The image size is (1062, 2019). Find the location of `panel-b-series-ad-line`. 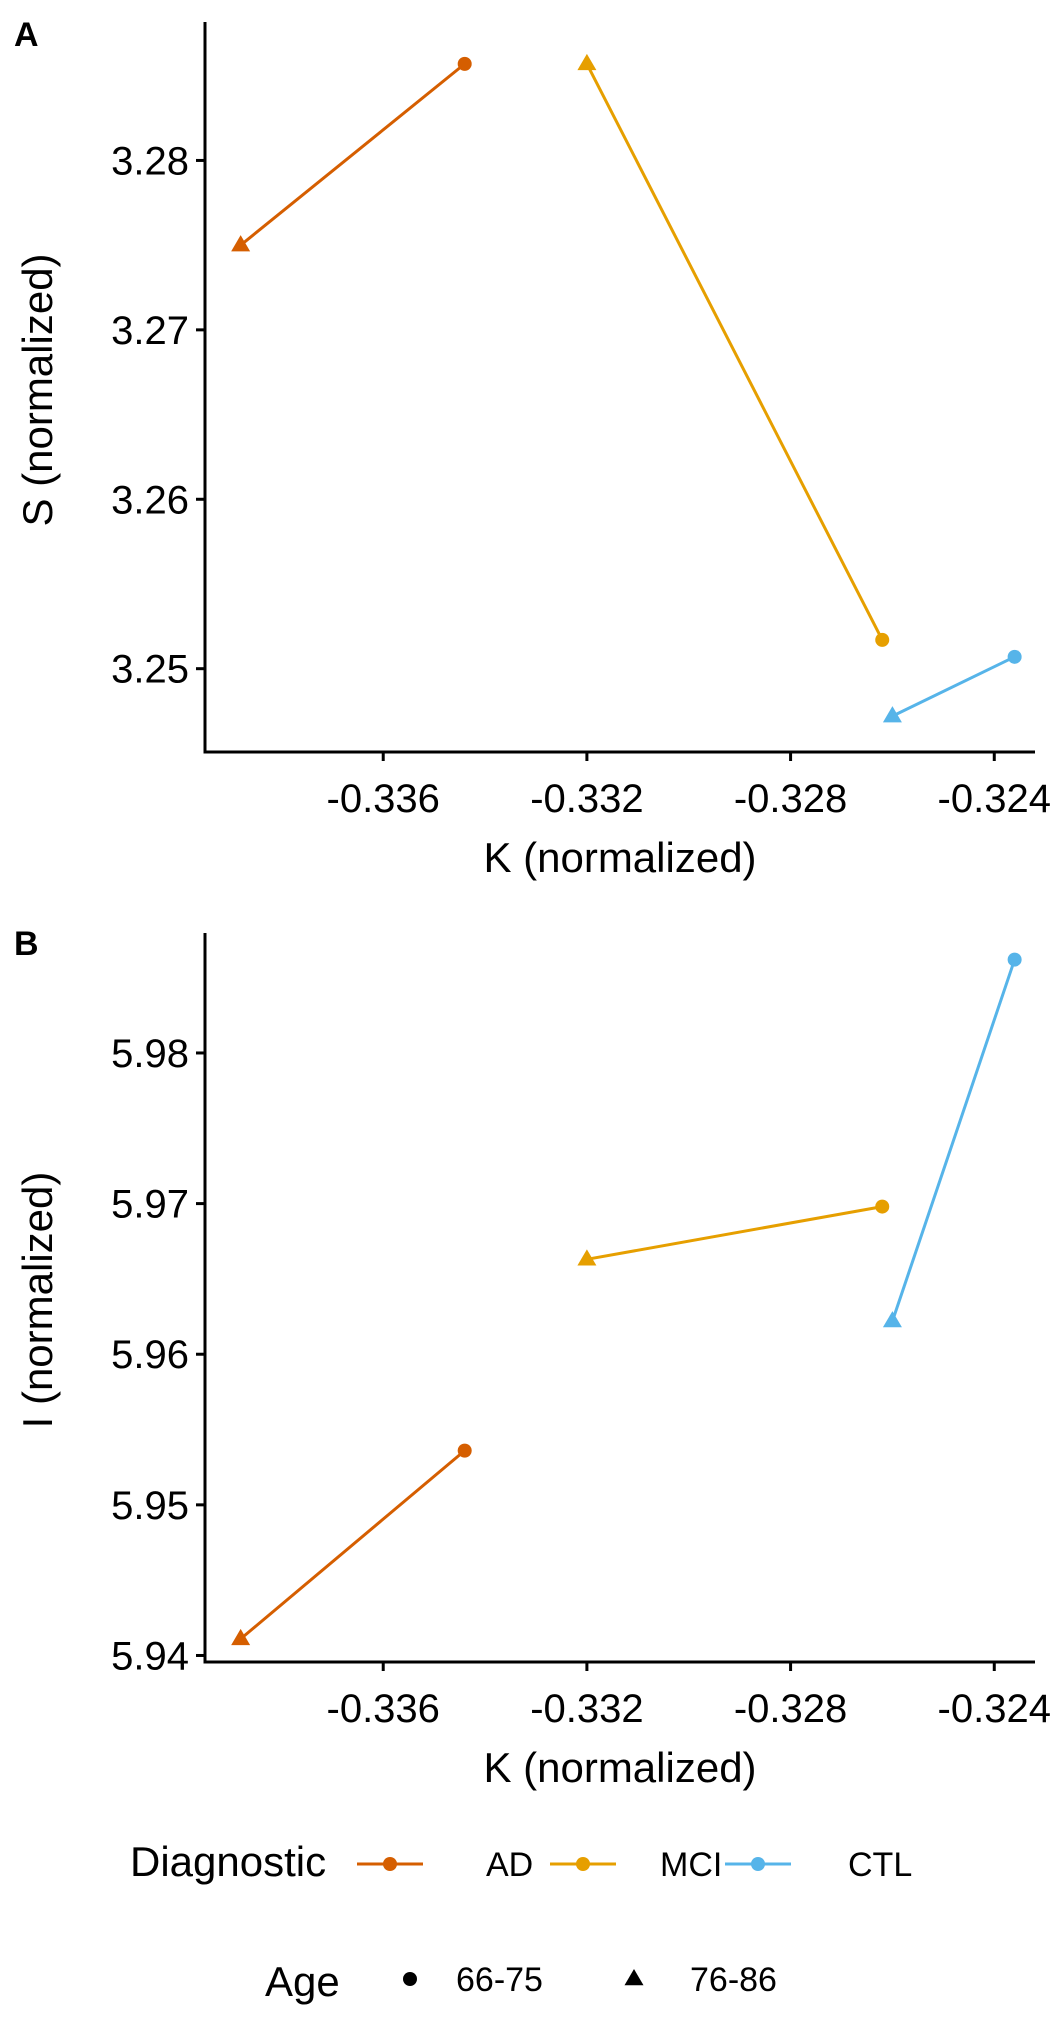

panel-b-series-ad-line is located at coordinates (352, 1545).